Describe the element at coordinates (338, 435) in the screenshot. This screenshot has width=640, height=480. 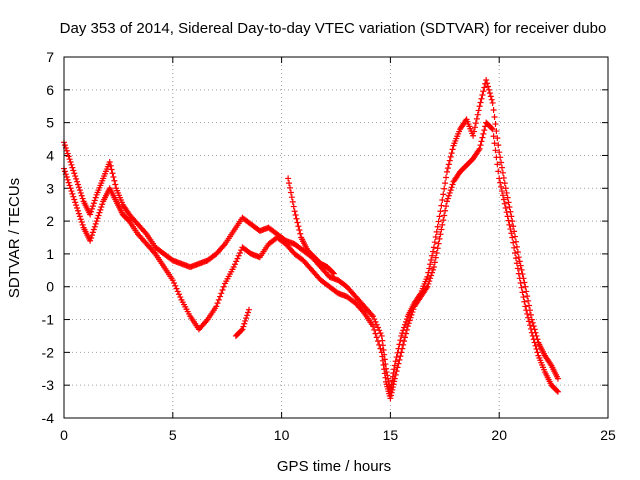
I see `x-tick-labels: 0 5 10 15 20 25` at that location.